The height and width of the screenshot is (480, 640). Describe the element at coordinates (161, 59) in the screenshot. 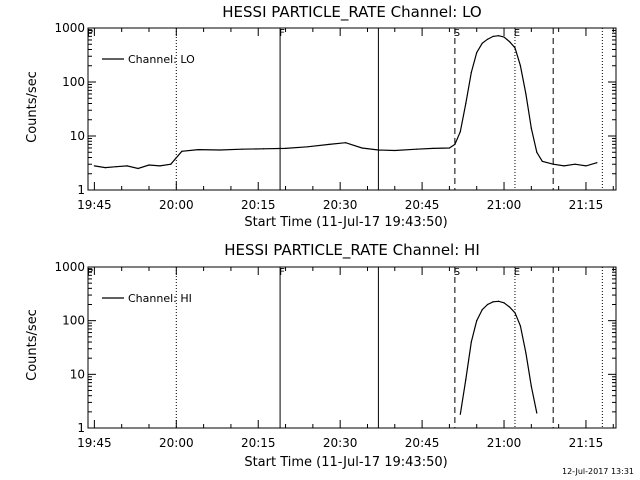

I see `legend-label: Channel: LO` at that location.